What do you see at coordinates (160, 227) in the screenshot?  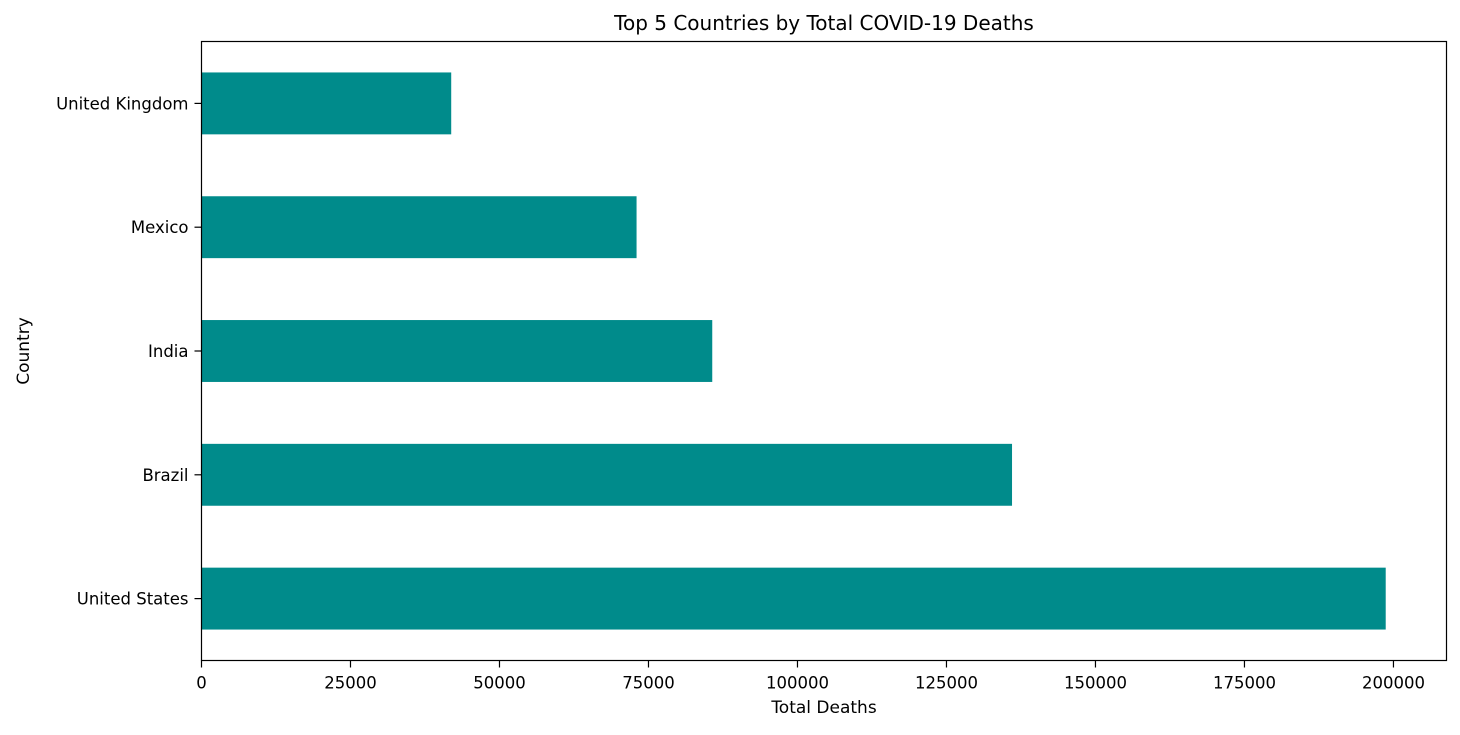 I see `y-tick-label: Mexico` at bounding box center [160, 227].